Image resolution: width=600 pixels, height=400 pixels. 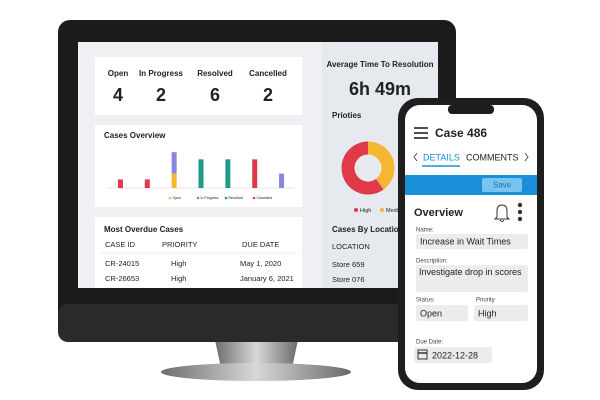 I want to click on cell: CR-26653, so click(x=122, y=278).